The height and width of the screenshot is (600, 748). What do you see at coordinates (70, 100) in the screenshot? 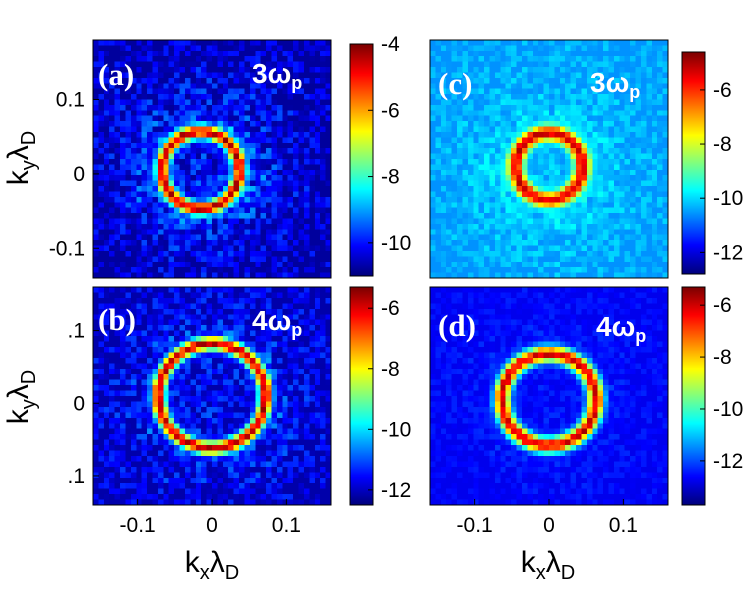
I see `y-tick-label: 0.1` at bounding box center [70, 100].